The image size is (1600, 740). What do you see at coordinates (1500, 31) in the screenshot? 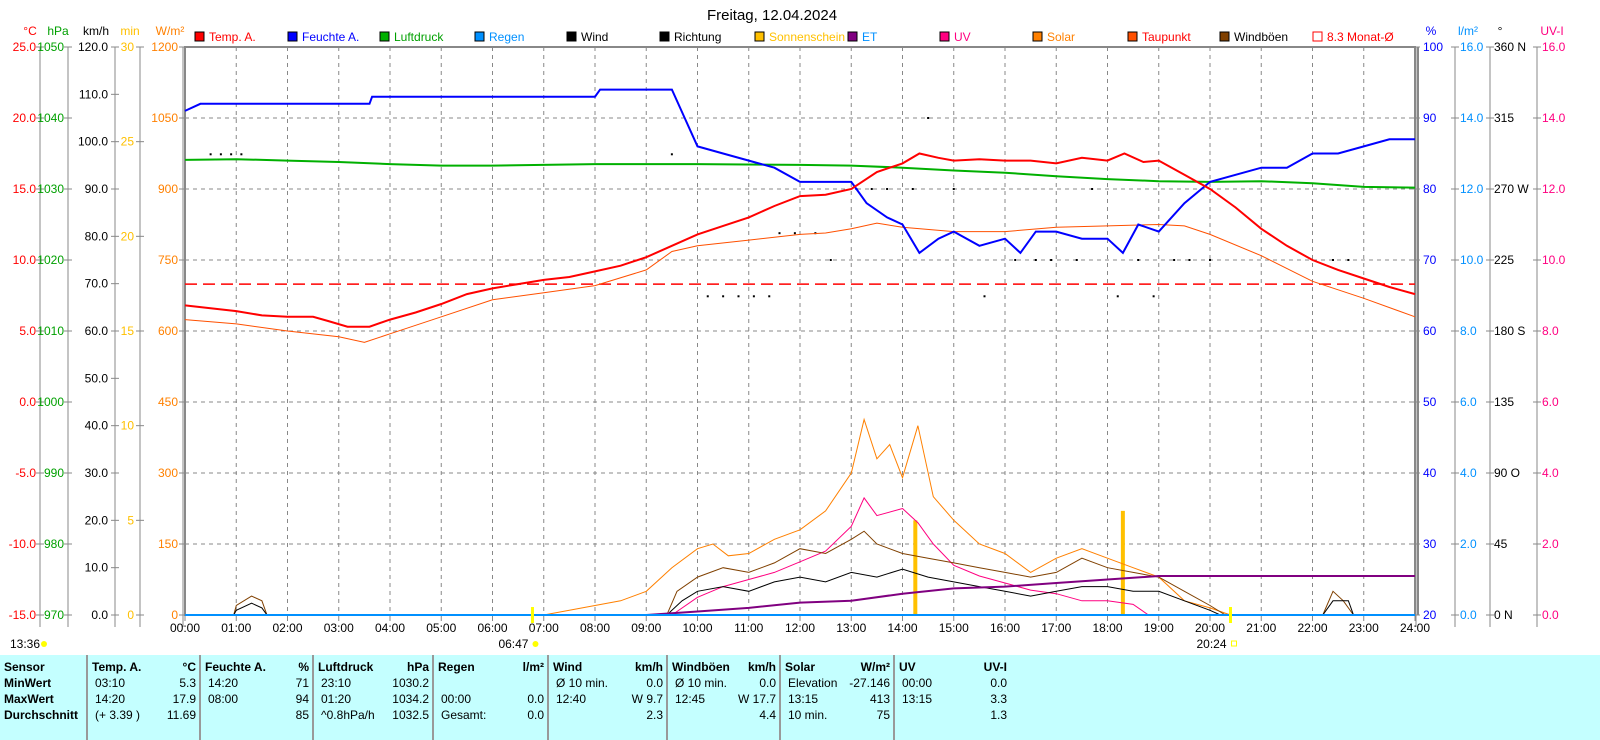
I see `axis-unit-label: °` at bounding box center [1500, 31].